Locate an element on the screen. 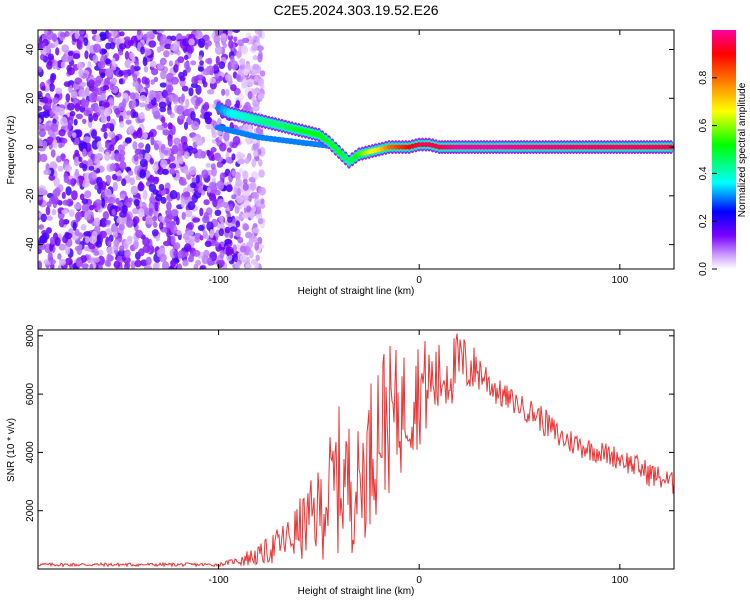 The width and height of the screenshot is (750, 600). y-tick-label: -40 is located at coordinates (30, 244).